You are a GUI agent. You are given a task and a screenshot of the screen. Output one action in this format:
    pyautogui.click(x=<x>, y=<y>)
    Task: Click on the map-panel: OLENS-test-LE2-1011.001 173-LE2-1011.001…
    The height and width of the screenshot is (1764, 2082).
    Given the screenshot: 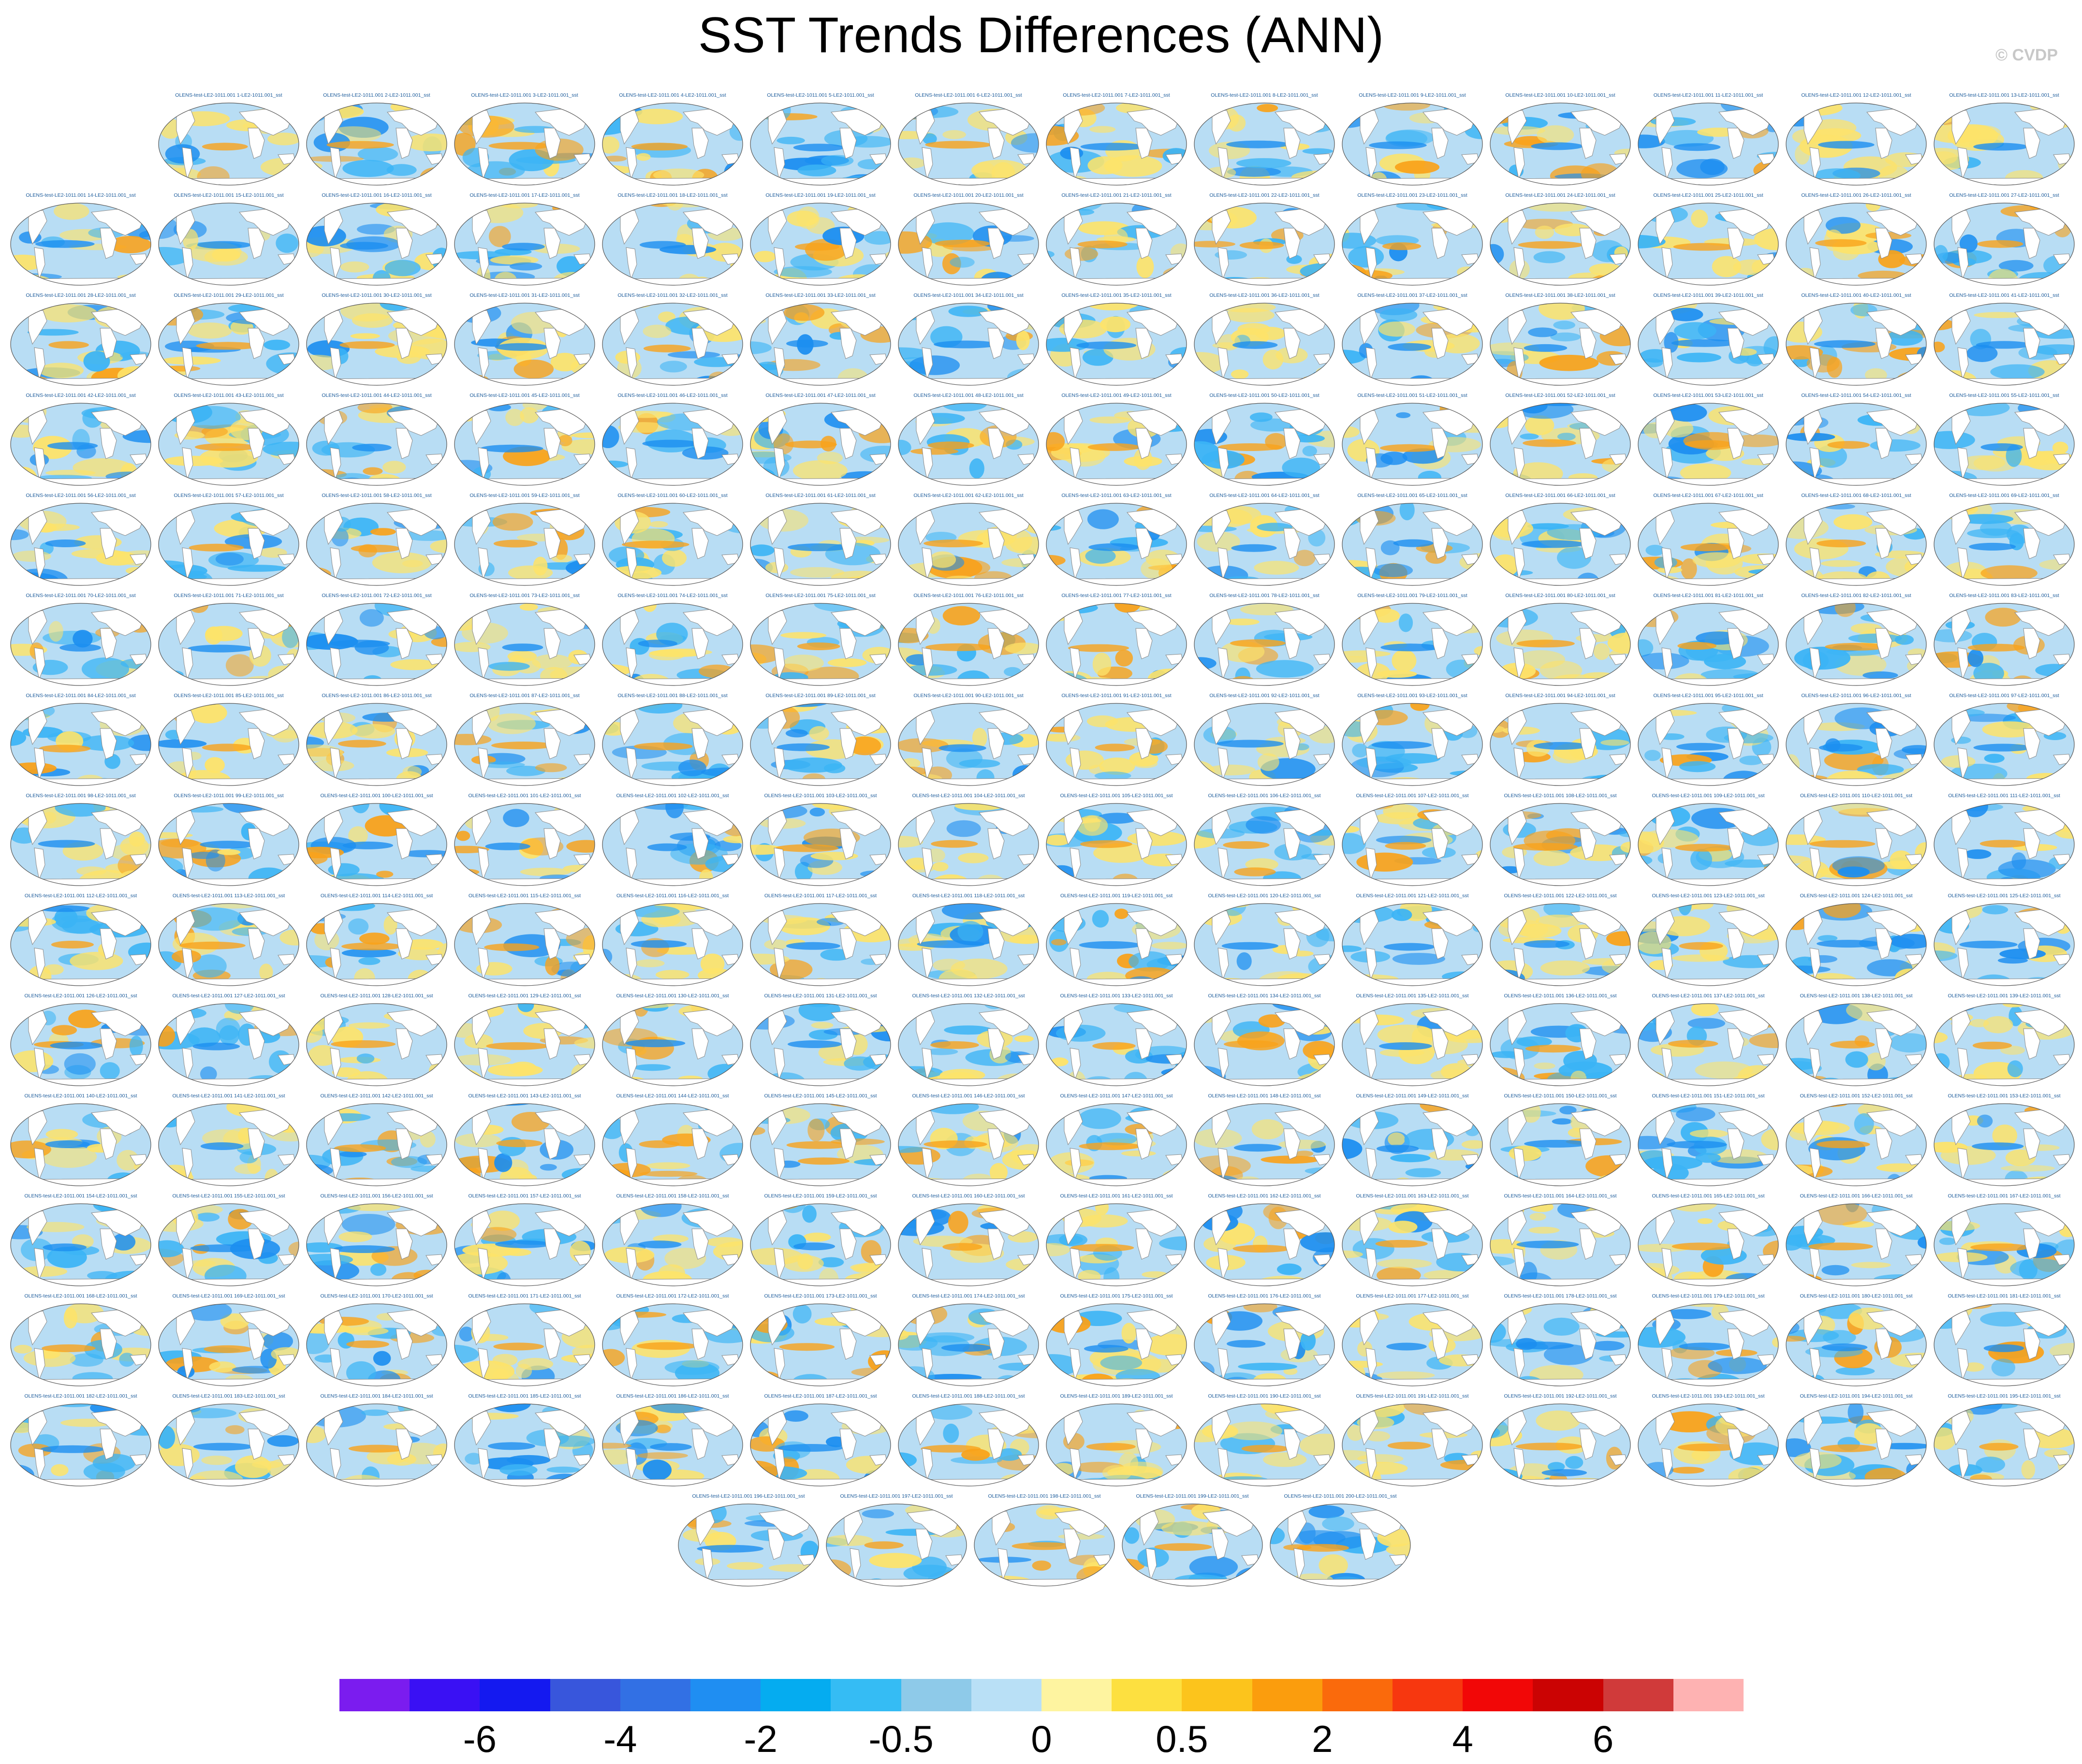 What is the action you would take?
    pyautogui.click(x=820, y=1341)
    